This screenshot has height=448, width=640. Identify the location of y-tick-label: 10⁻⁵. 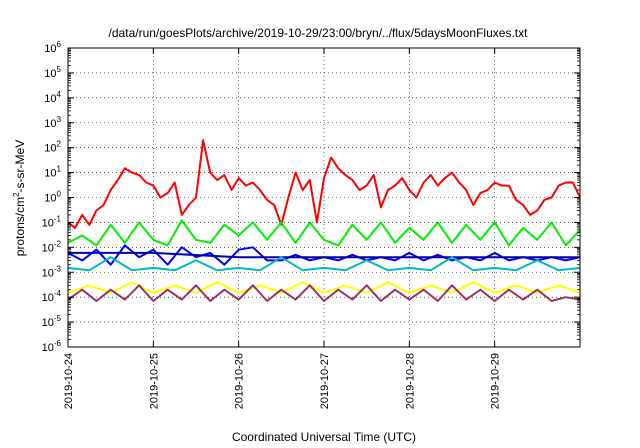
(52, 321).